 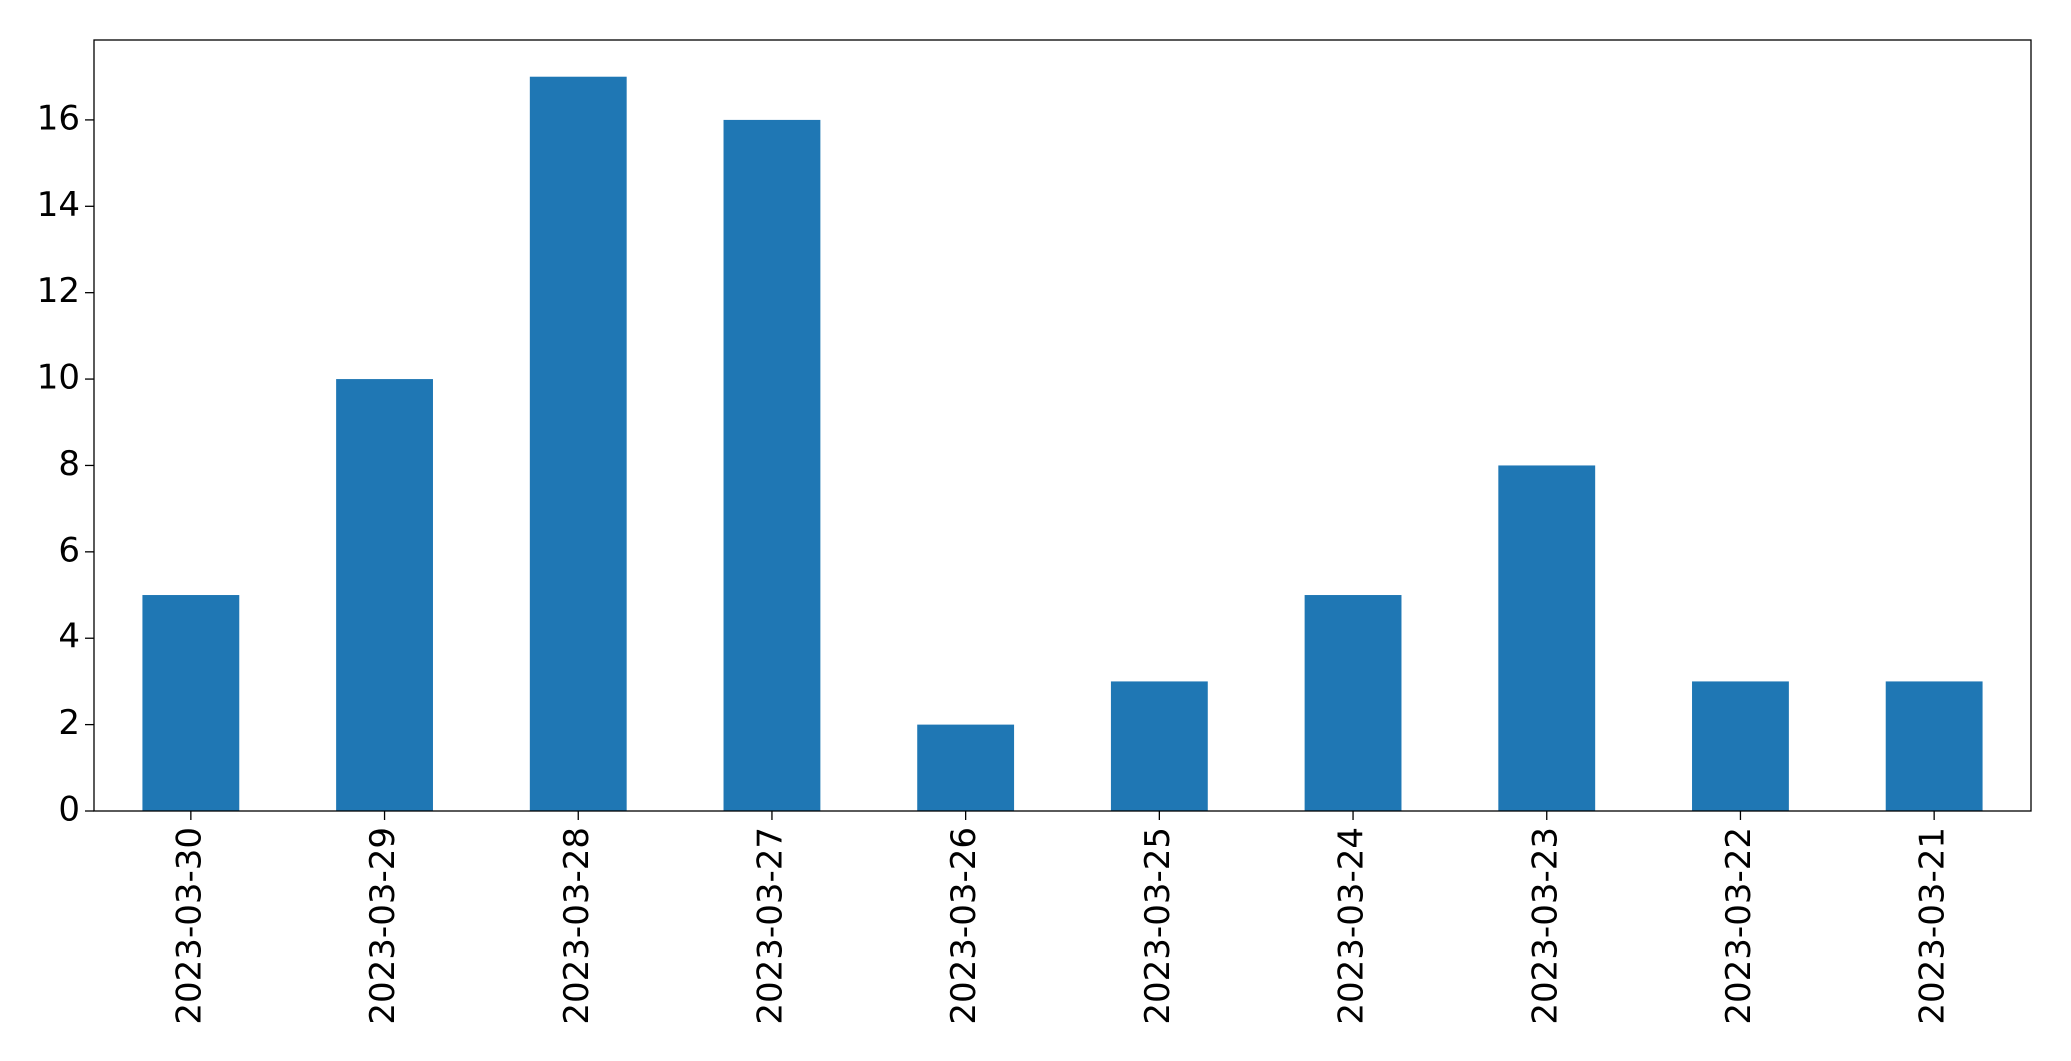 I want to click on y-tick-label: 16, so click(x=58, y=118).